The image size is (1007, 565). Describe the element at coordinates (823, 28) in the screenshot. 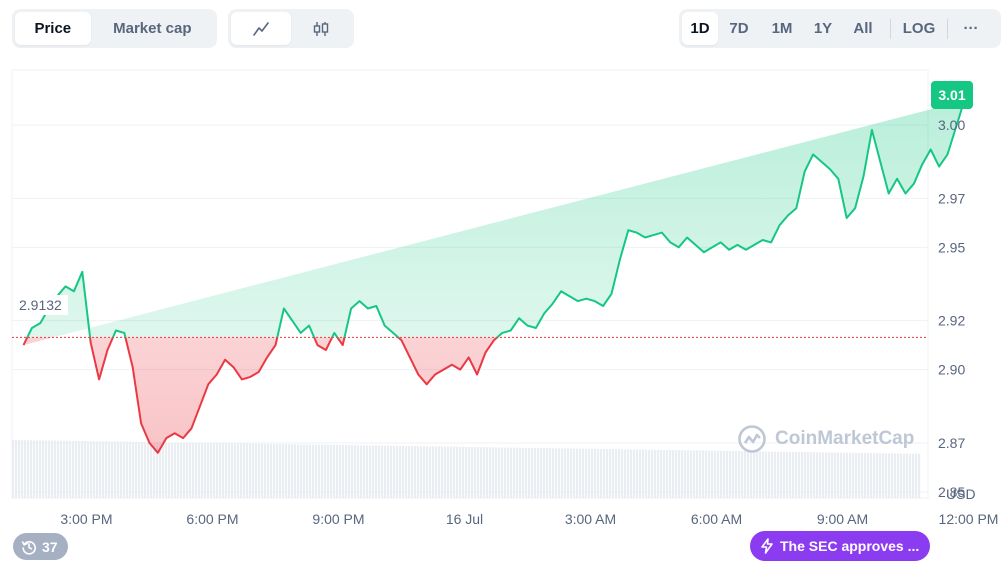

I see `range-1y: 1Y` at that location.